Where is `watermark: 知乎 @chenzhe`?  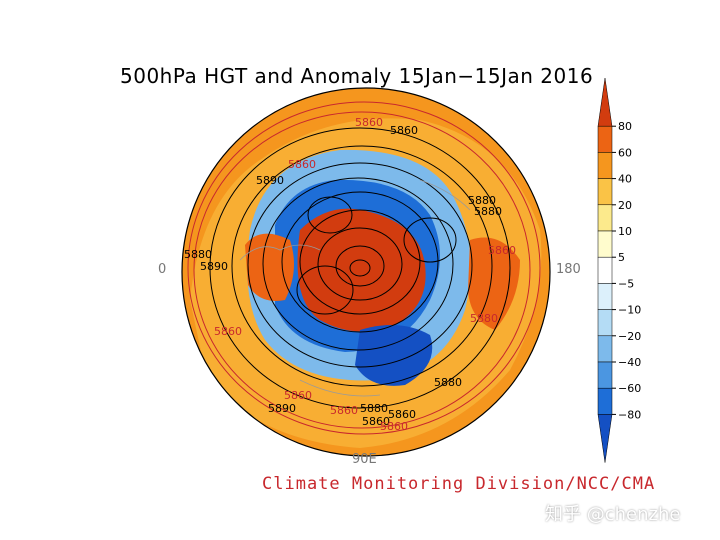 watermark: 知乎 @chenzhe is located at coordinates (613, 514).